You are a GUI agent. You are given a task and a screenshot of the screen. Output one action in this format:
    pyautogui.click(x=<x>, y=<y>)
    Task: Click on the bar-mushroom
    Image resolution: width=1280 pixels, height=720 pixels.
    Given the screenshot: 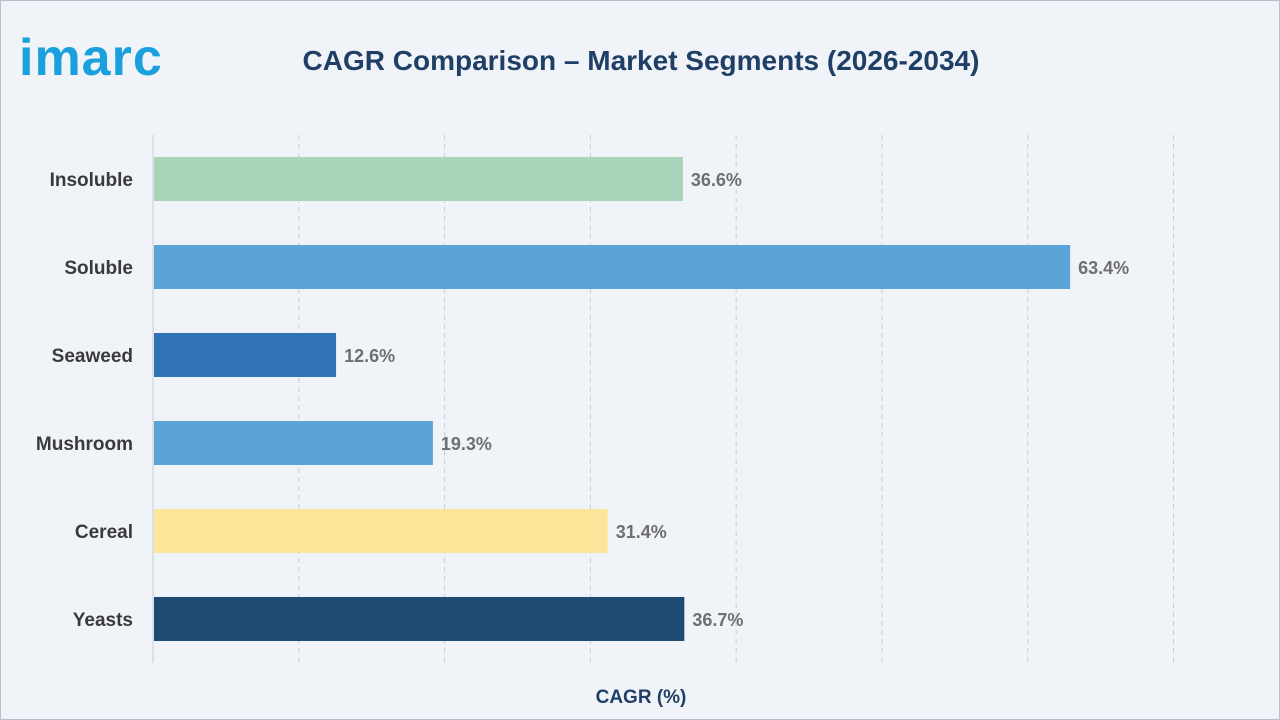 What is the action you would take?
    pyautogui.click(x=293, y=443)
    